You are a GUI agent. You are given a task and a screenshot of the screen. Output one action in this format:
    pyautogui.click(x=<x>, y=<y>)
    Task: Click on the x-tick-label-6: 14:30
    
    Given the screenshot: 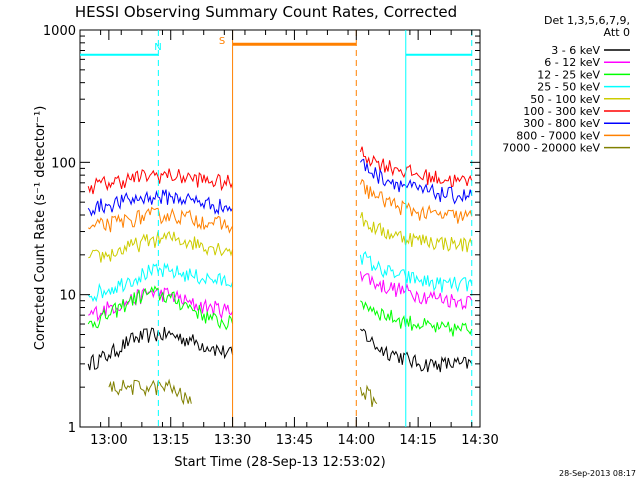 What is the action you would take?
    pyautogui.click(x=479, y=440)
    